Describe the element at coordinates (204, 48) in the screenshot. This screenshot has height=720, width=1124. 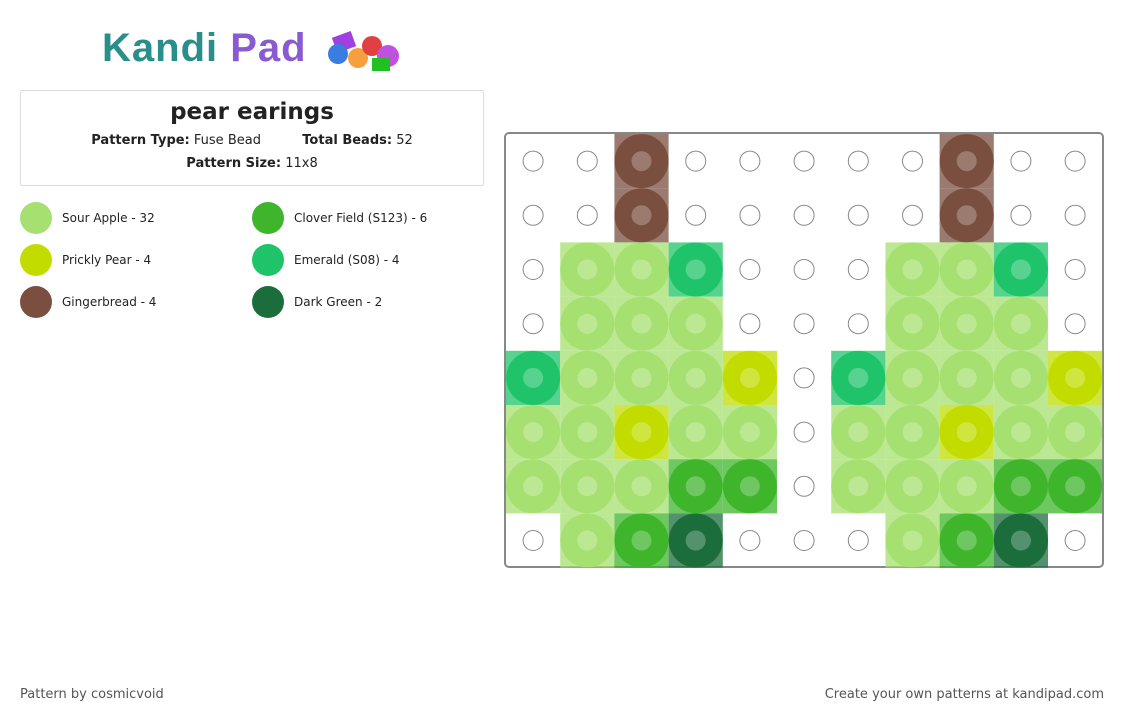
I see `logo: Kandi Pad` at that location.